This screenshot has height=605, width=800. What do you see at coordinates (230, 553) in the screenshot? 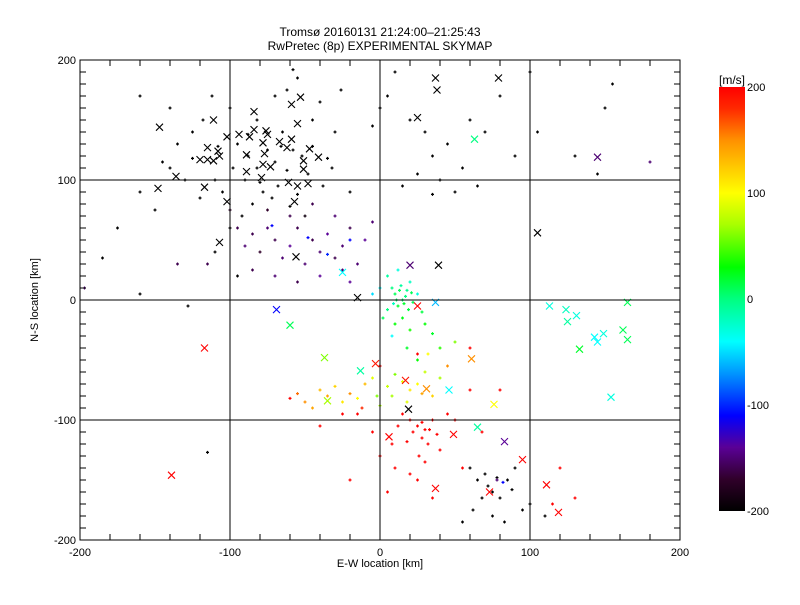
I see `x-tick-label: -100` at bounding box center [230, 553].